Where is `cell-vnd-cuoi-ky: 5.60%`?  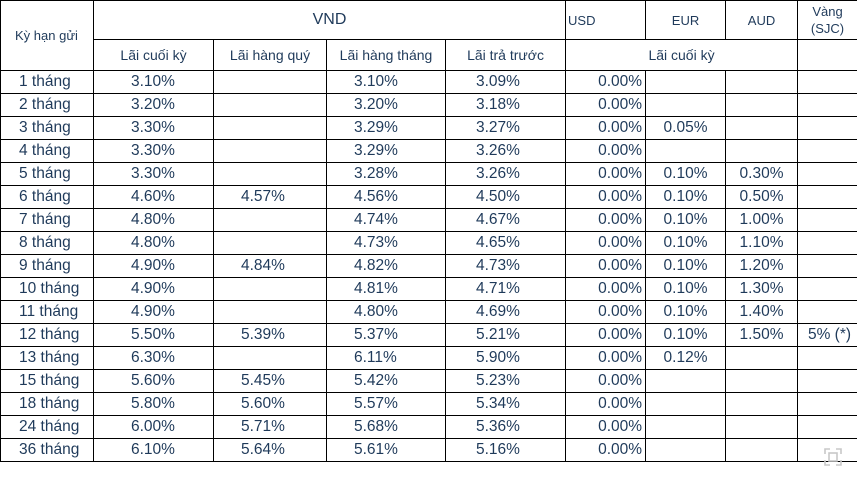
cell-vnd-cuoi-ky: 5.60% is located at coordinates (153, 381).